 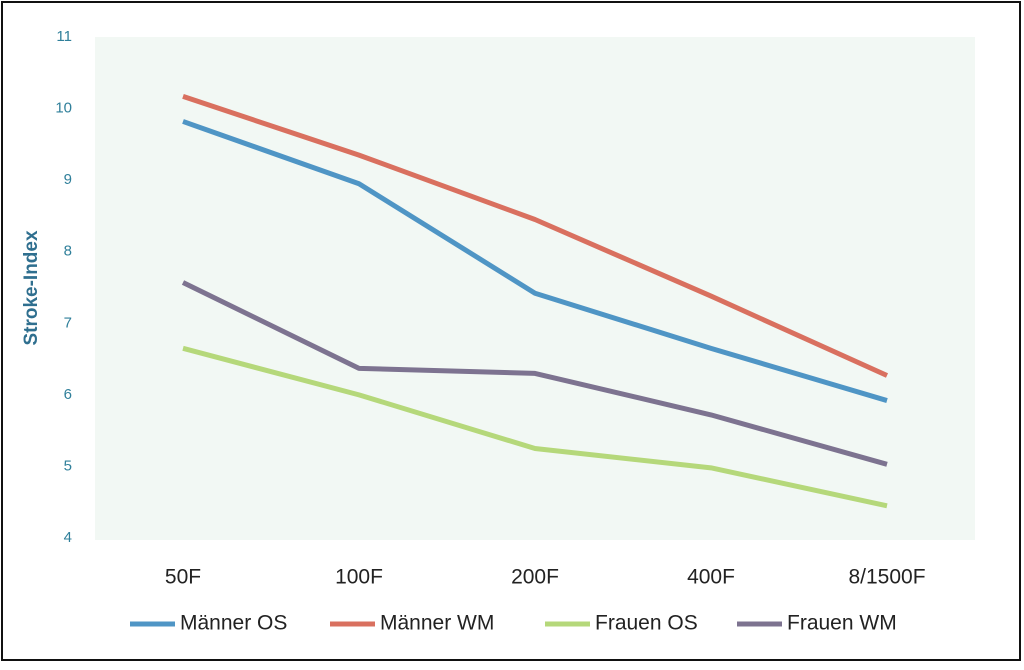 I want to click on x-tick-label: 50F, so click(x=183, y=577).